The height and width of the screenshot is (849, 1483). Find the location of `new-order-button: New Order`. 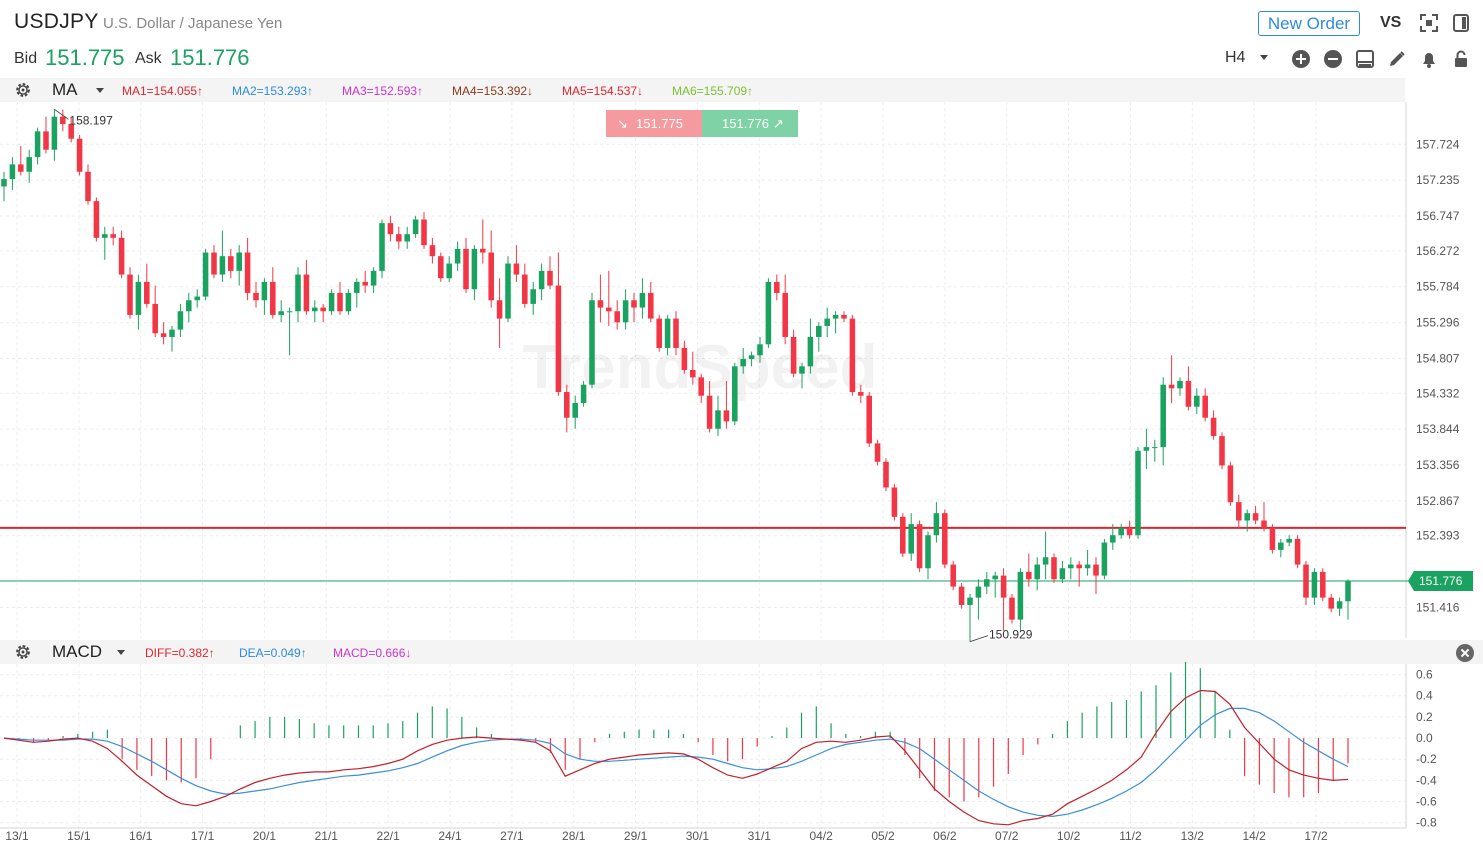

new-order-button: New Order is located at coordinates (1309, 23).